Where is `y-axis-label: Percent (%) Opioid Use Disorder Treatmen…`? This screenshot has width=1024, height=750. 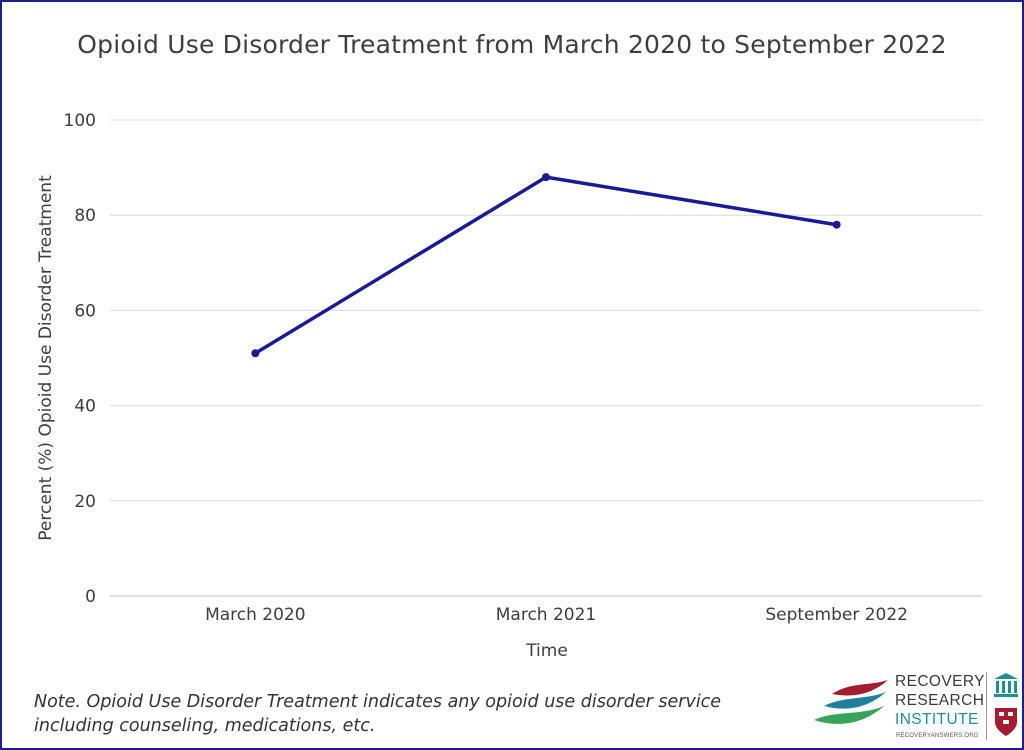 y-axis-label: Percent (%) Opioid Use Disorder Treatmen… is located at coordinates (46, 358).